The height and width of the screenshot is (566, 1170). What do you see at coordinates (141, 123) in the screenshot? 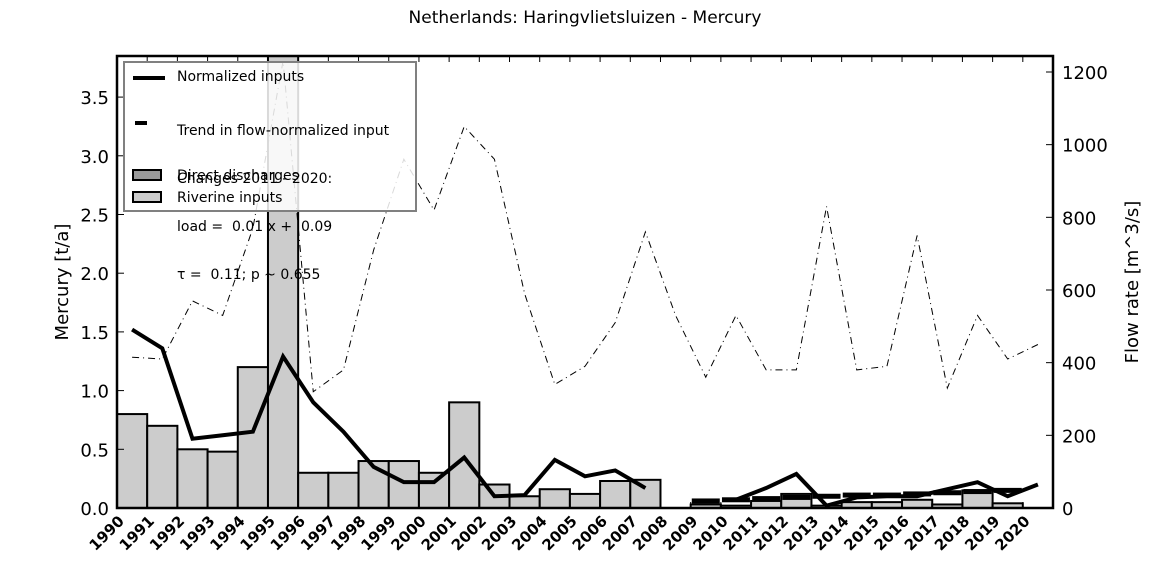
I see `dash-icon` at bounding box center [141, 123].